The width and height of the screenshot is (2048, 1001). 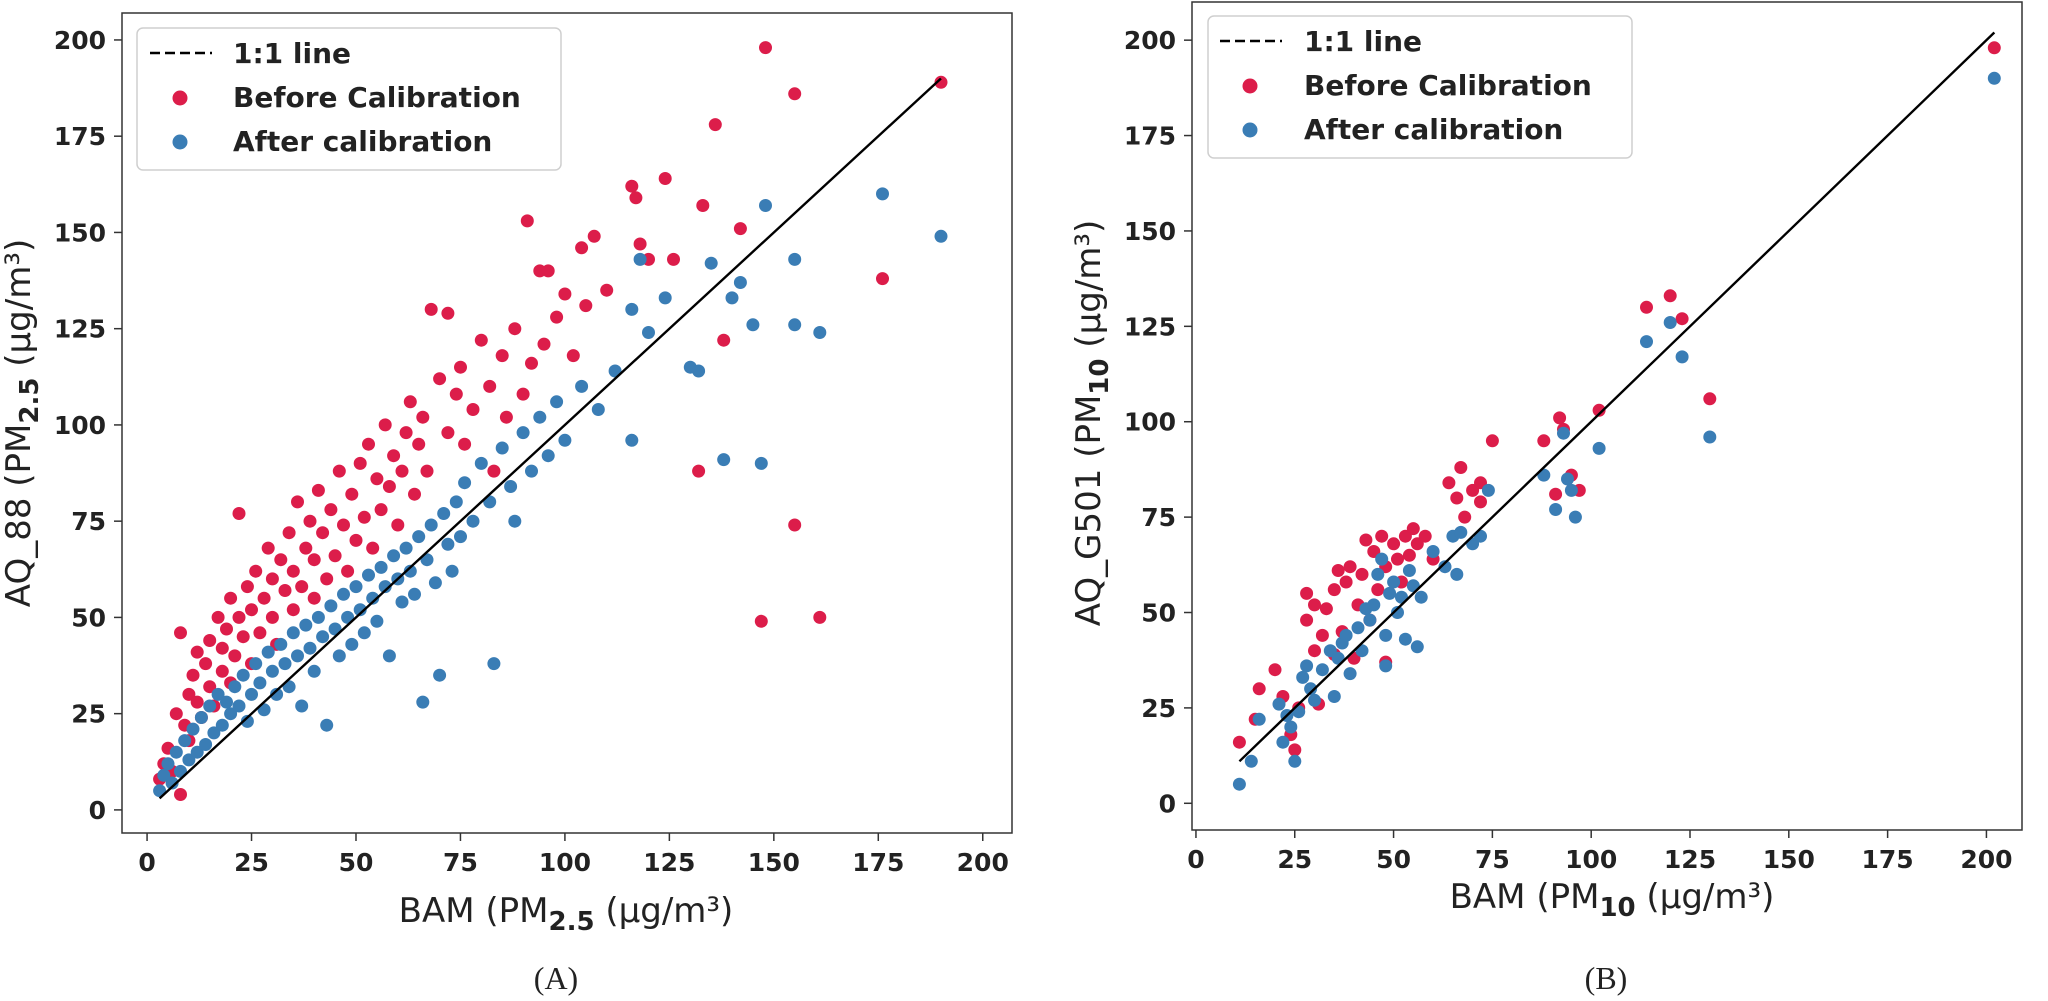 What do you see at coordinates (1492, 859) in the screenshot?
I see `panel-b-x-tick-label: 75` at bounding box center [1492, 859].